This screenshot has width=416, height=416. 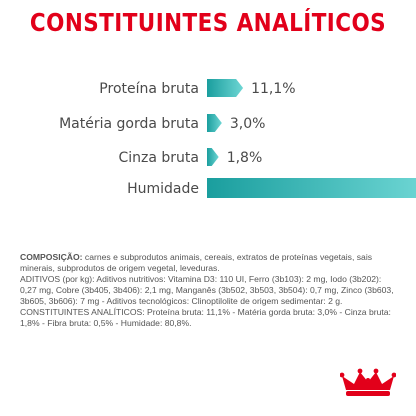 What do you see at coordinates (51, 257) in the screenshot?
I see `composition-lead: COMPOSIÇÃO:` at bounding box center [51, 257].